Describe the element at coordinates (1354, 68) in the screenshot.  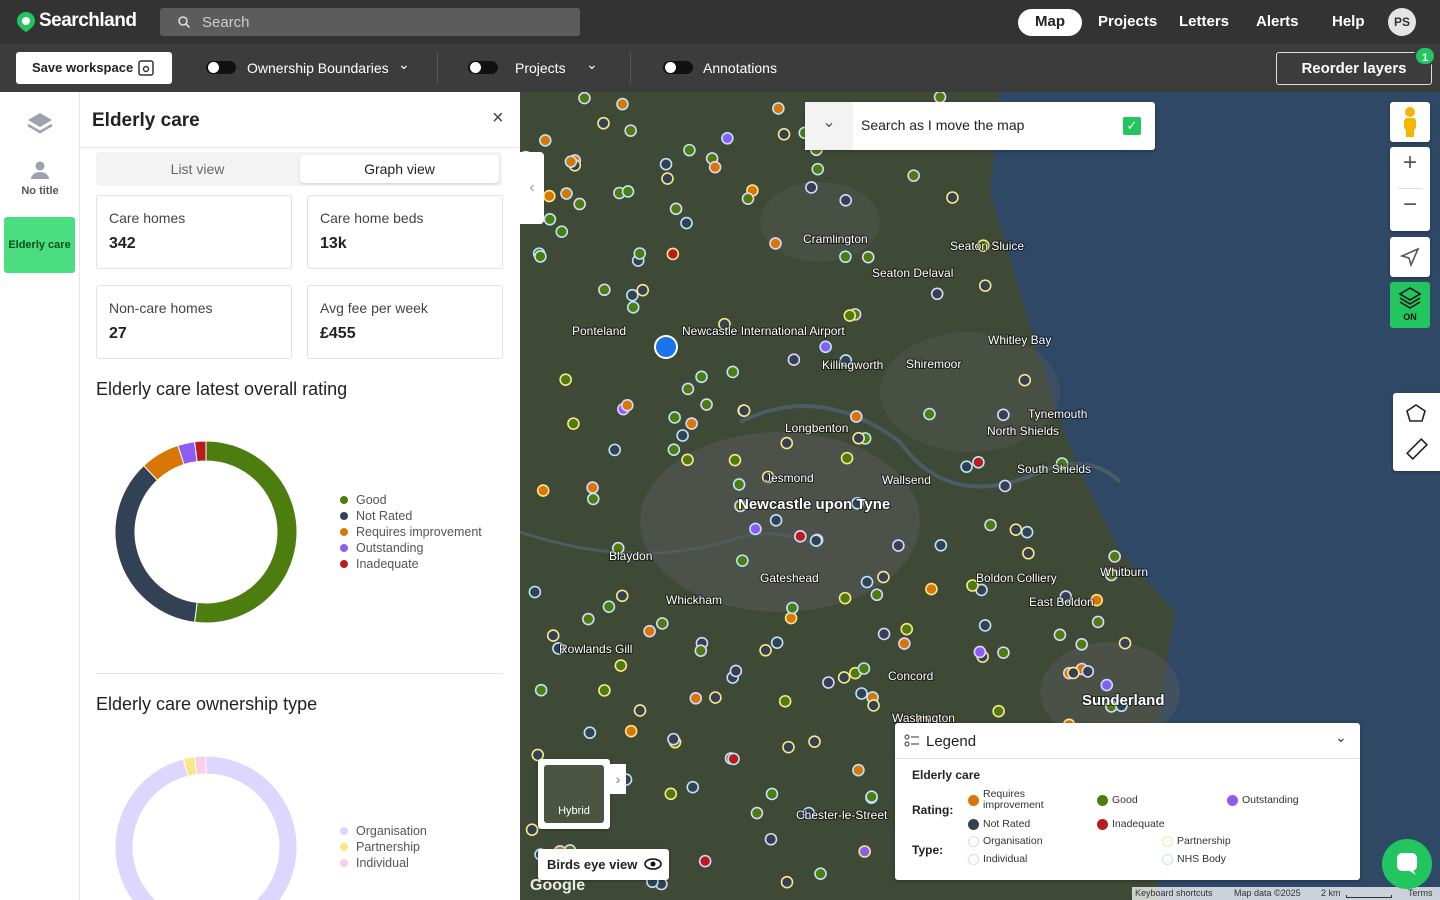
I see `reorder-layers-button: Reorder layers` at that location.